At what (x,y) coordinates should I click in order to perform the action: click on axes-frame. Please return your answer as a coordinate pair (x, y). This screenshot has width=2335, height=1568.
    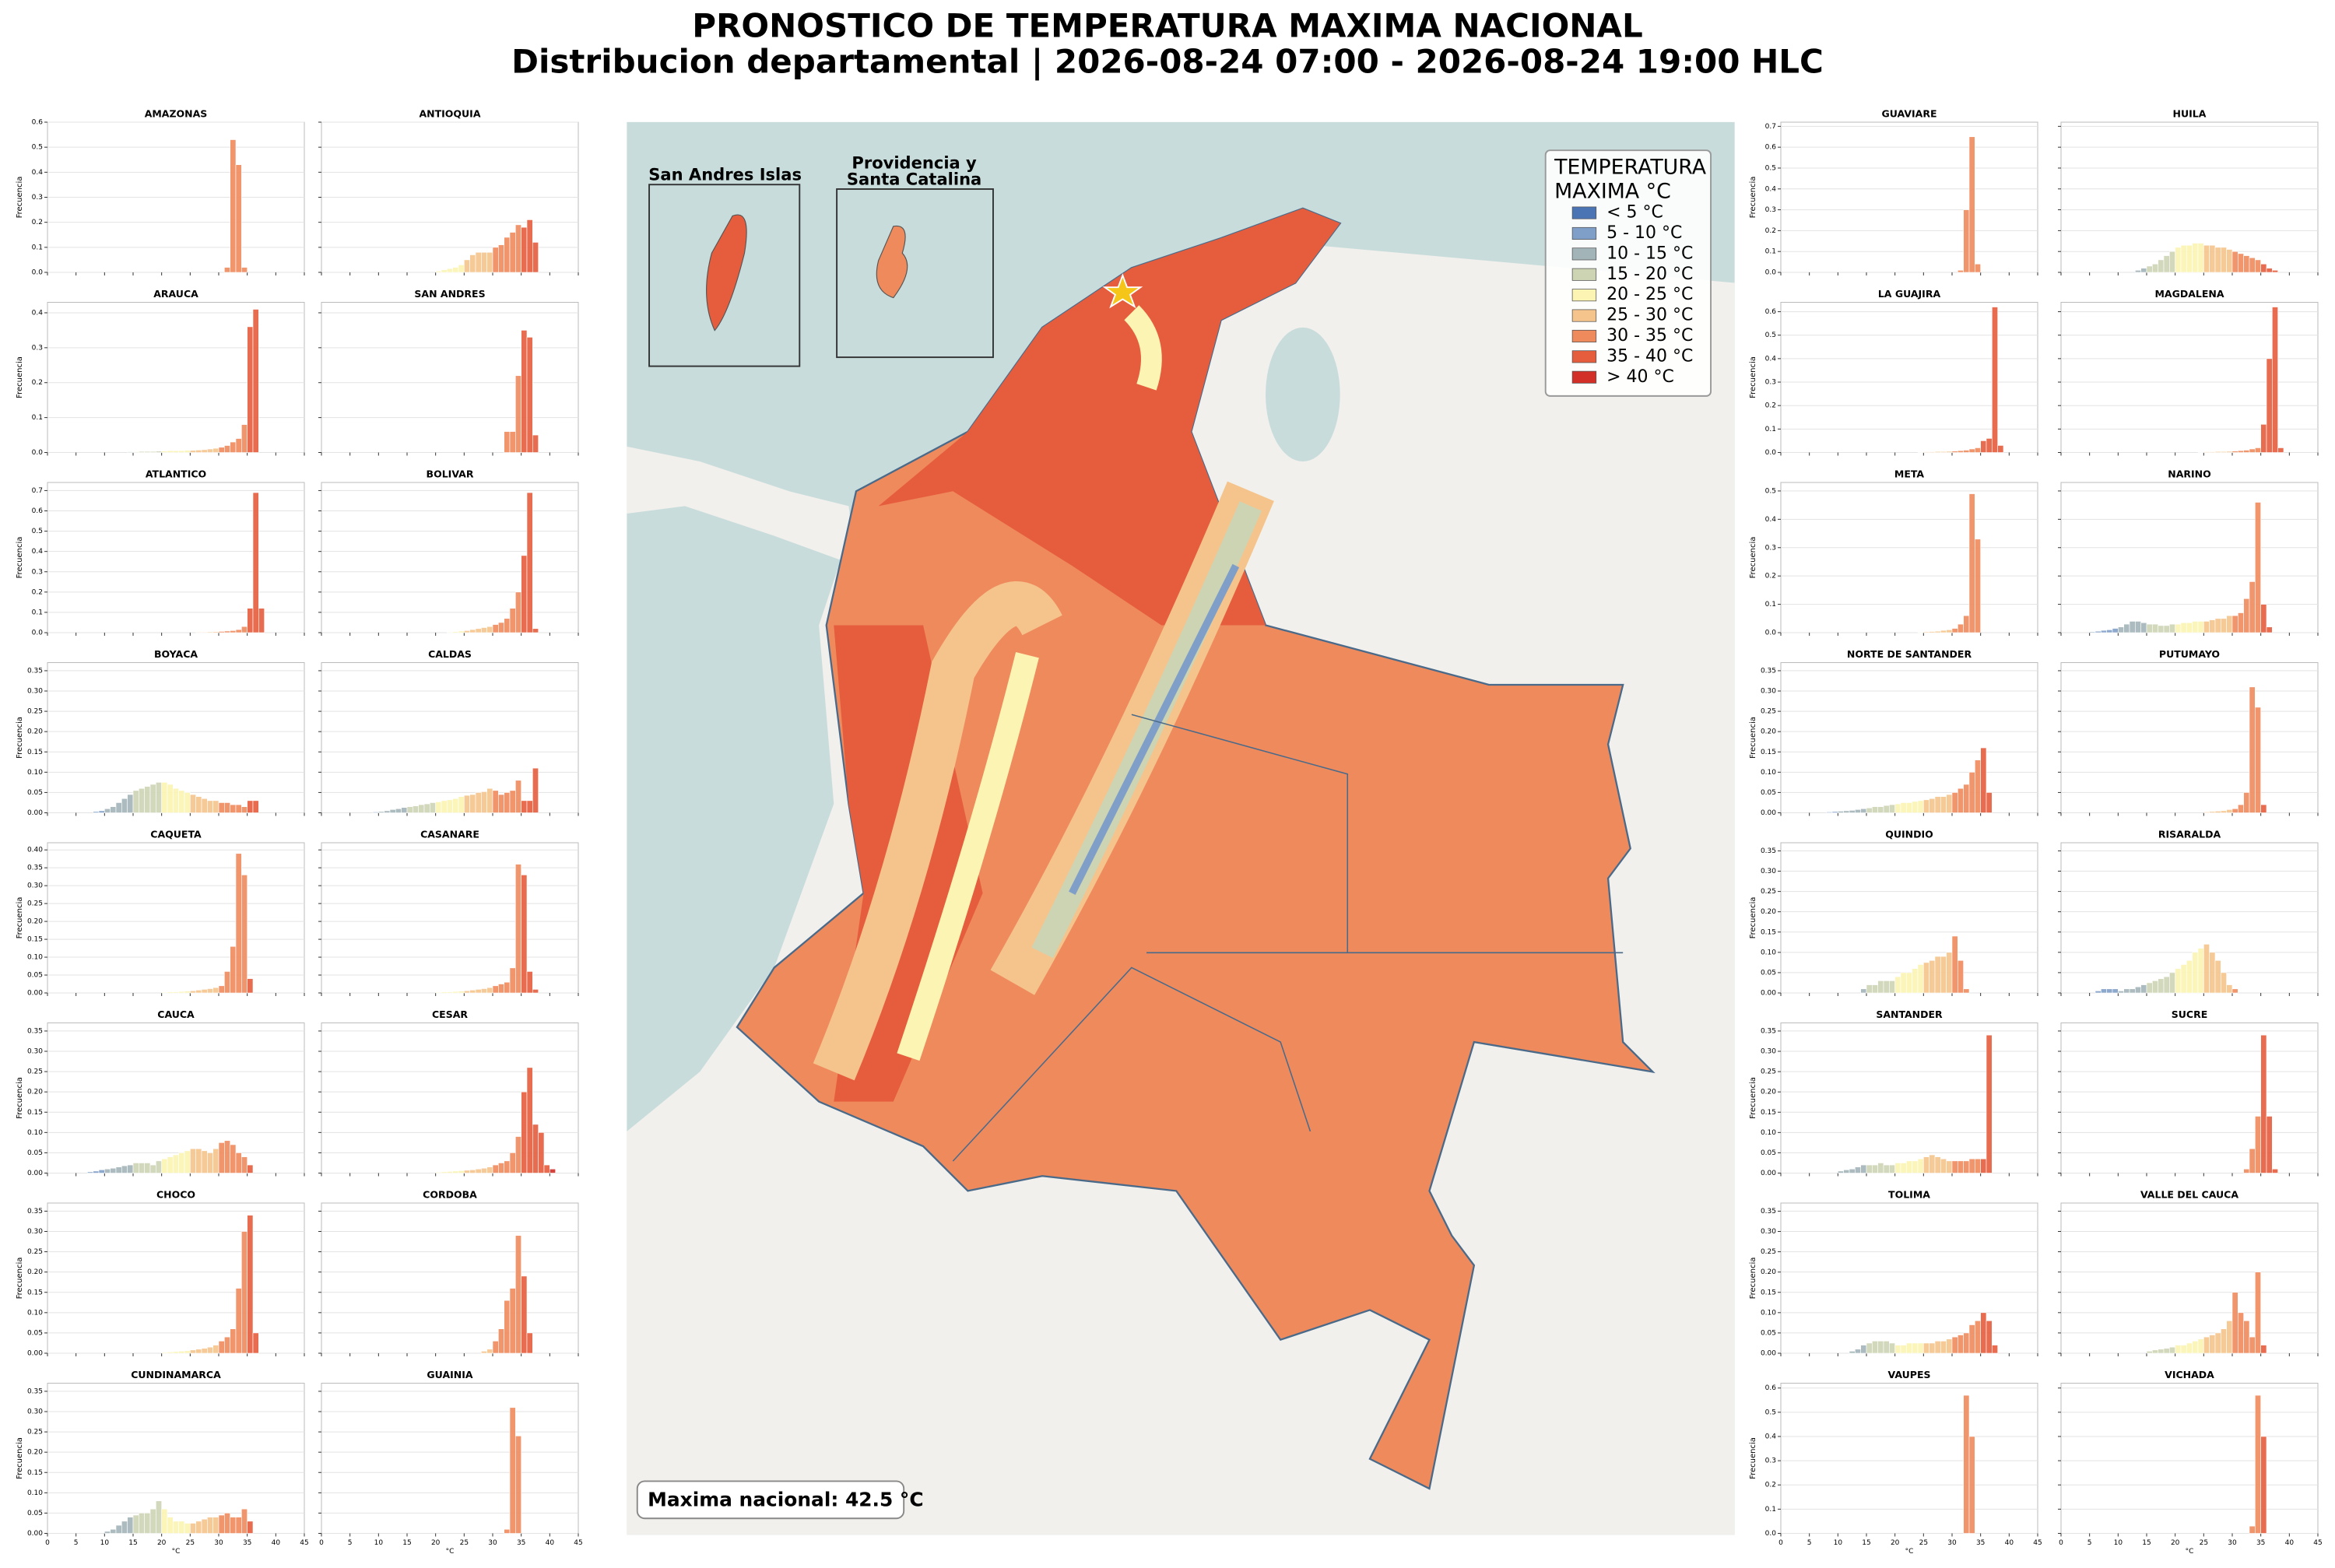
    Looking at the image, I should click on (1909, 557).